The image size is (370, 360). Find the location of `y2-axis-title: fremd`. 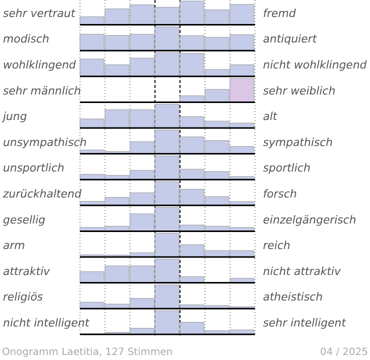

y2-axis-title: fremd is located at coordinates (280, 13).